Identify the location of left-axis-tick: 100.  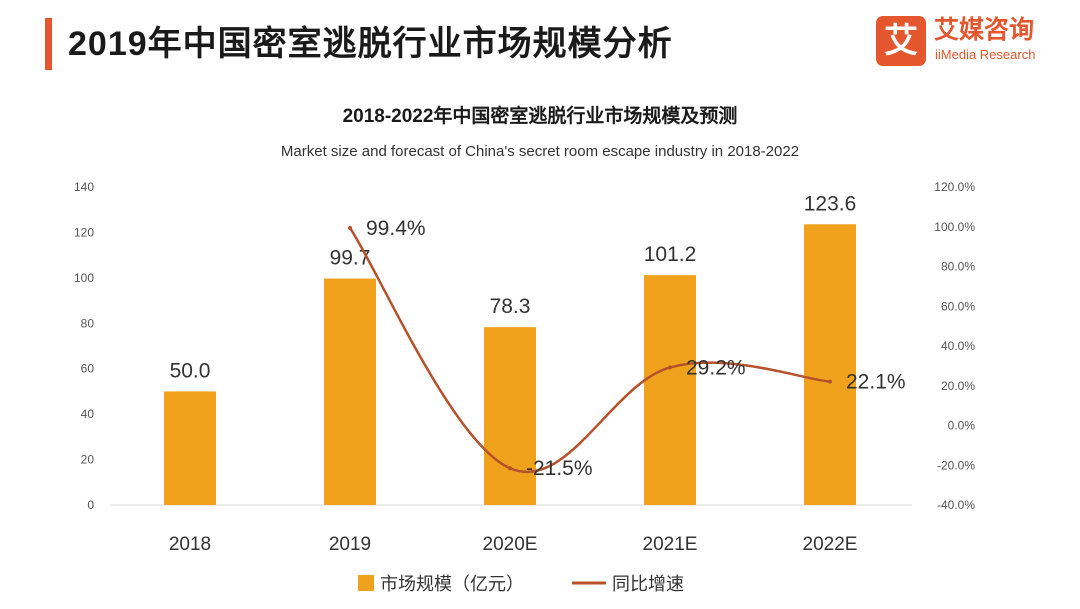
(84, 278).